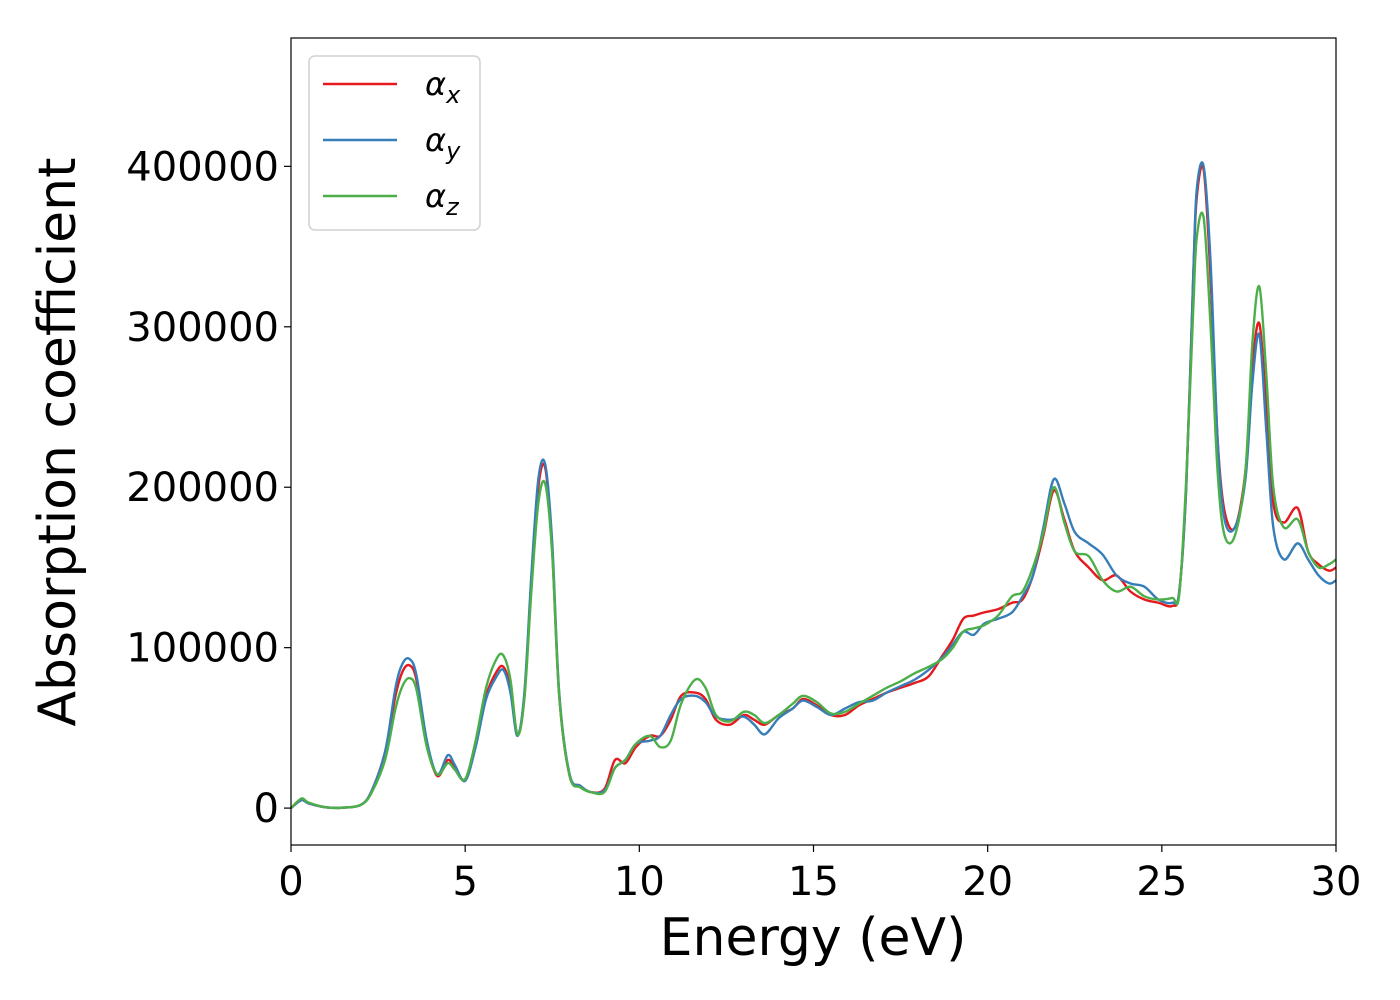 The image size is (1400, 1000). What do you see at coordinates (202, 328) in the screenshot?
I see `y-tick-label: 300000` at bounding box center [202, 328].